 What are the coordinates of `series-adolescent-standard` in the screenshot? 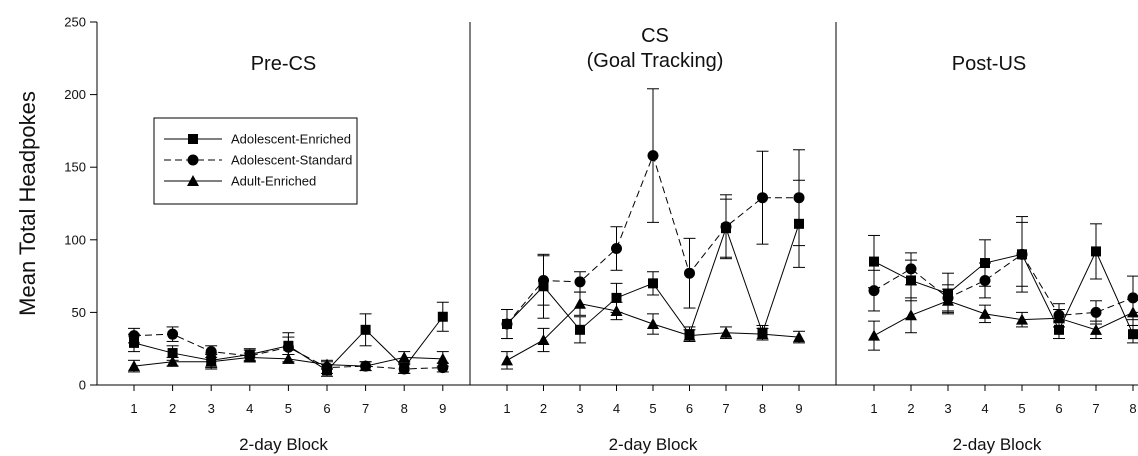 It's located at (1003, 274).